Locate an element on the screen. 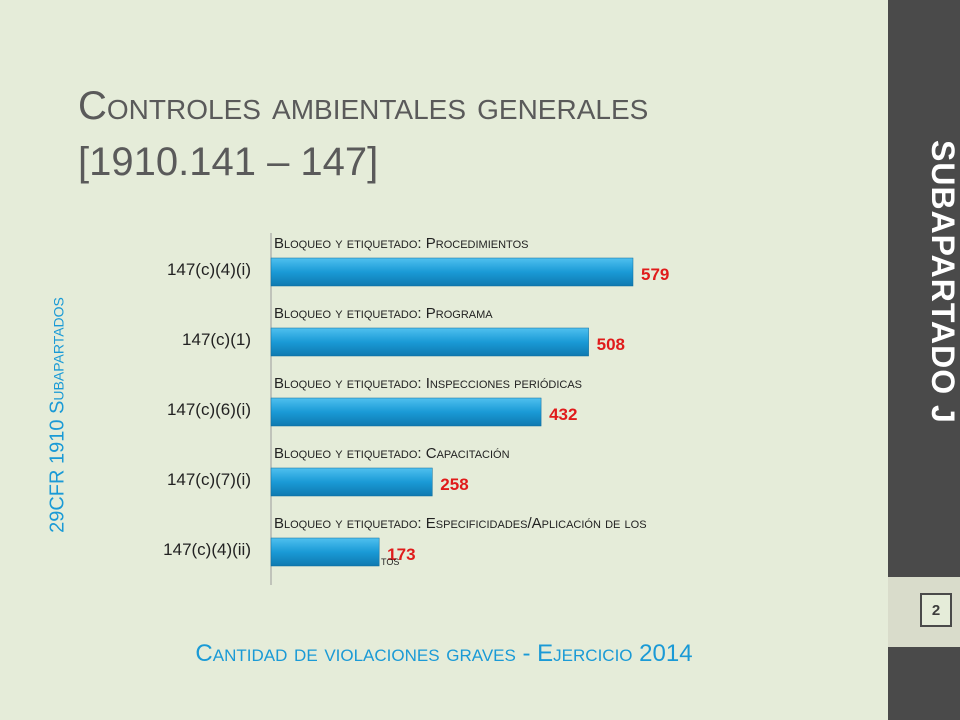 Image resolution: width=960 pixels, height=720 pixels. value-label: 173 is located at coordinates (401, 554).